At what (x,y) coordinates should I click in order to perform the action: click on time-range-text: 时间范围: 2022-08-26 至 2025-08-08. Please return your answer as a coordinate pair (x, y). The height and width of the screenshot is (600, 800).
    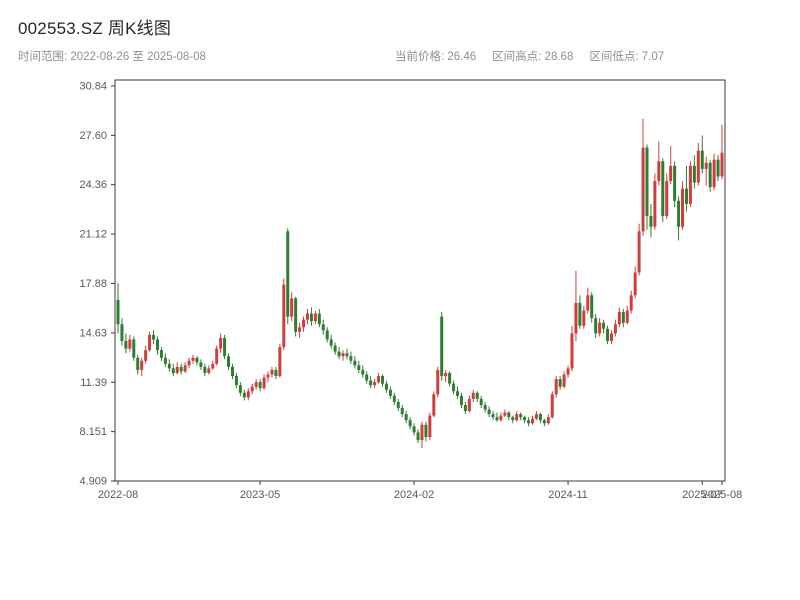
    Looking at the image, I should click on (112, 57).